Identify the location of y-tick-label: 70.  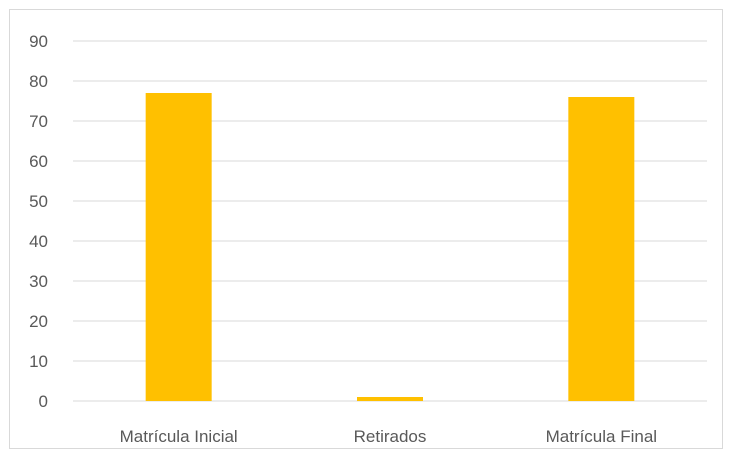
(38, 121).